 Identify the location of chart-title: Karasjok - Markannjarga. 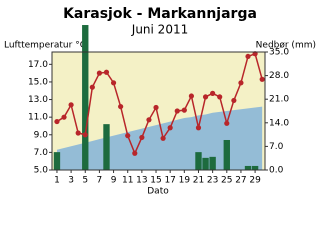
(160, 14).